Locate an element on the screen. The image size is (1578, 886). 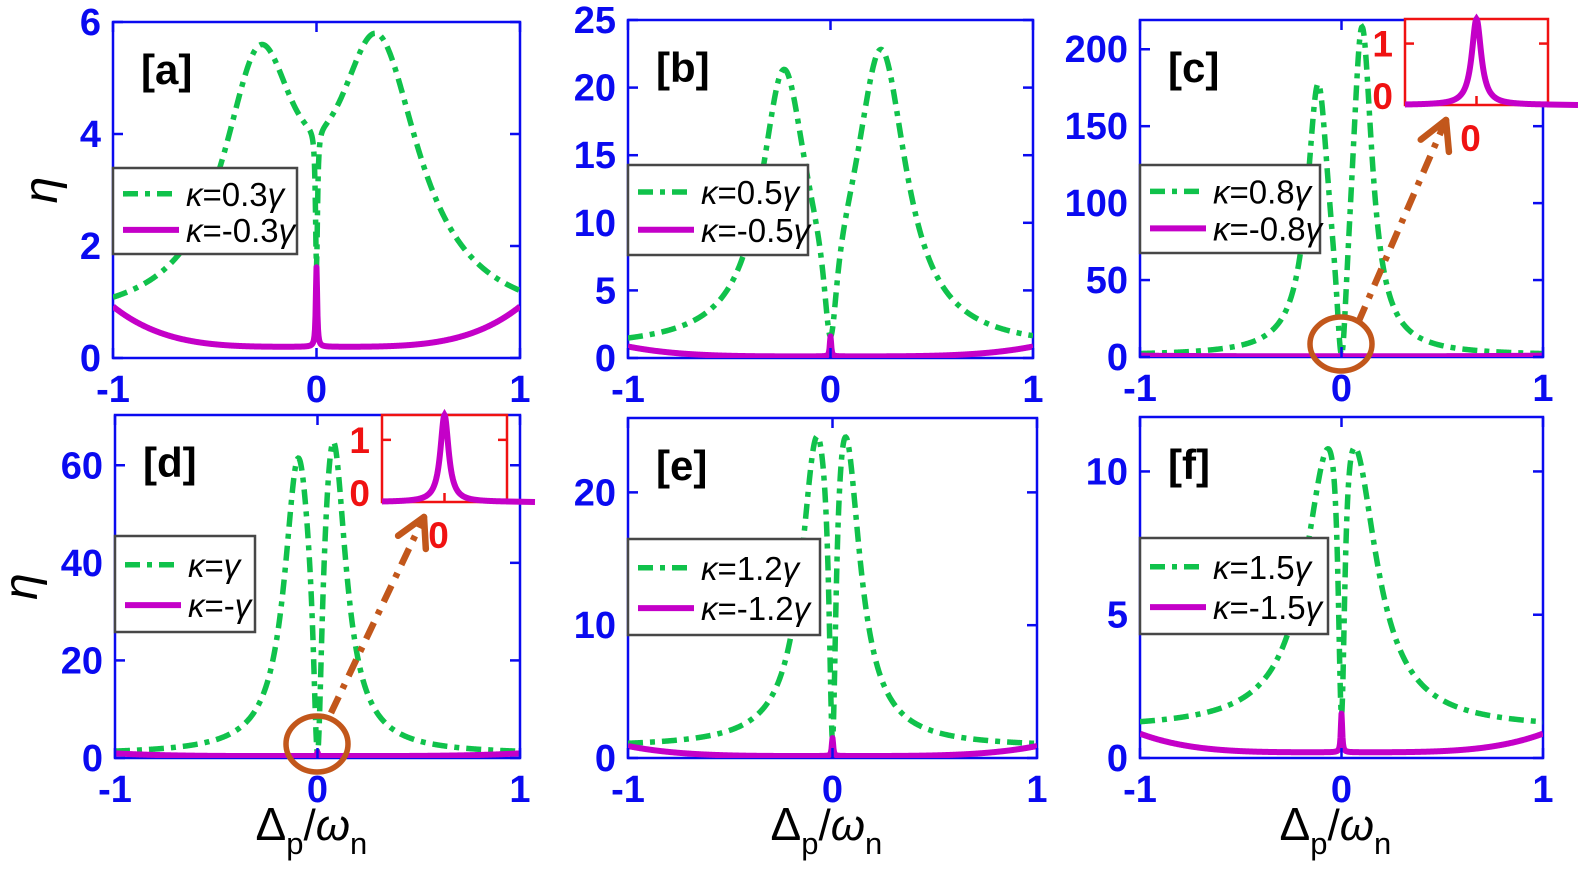
panel-label-b: [b] is located at coordinates (683, 67).